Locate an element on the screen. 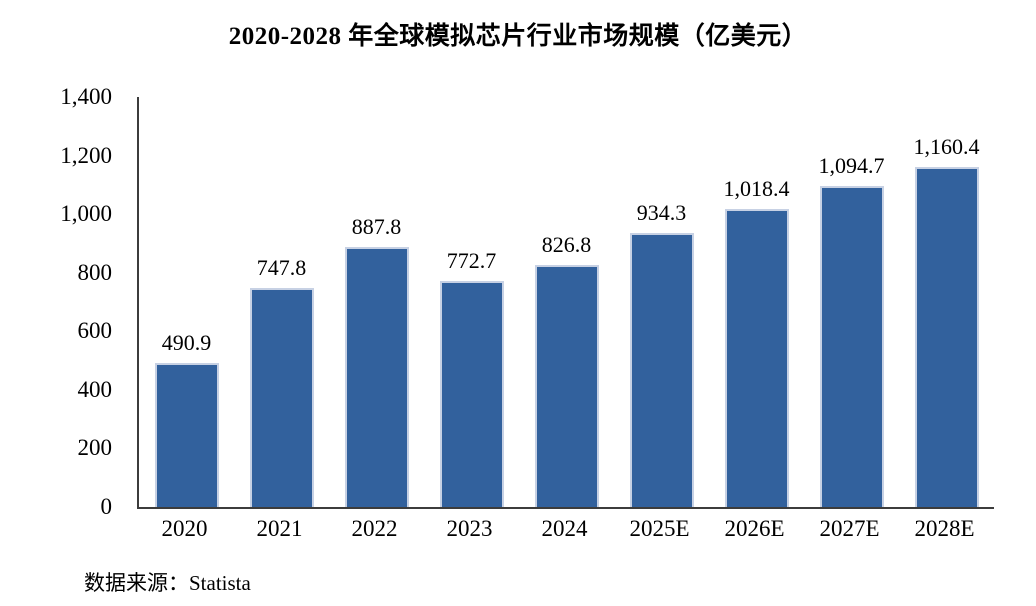  bar-slot: 887.8 is located at coordinates (376, 302).